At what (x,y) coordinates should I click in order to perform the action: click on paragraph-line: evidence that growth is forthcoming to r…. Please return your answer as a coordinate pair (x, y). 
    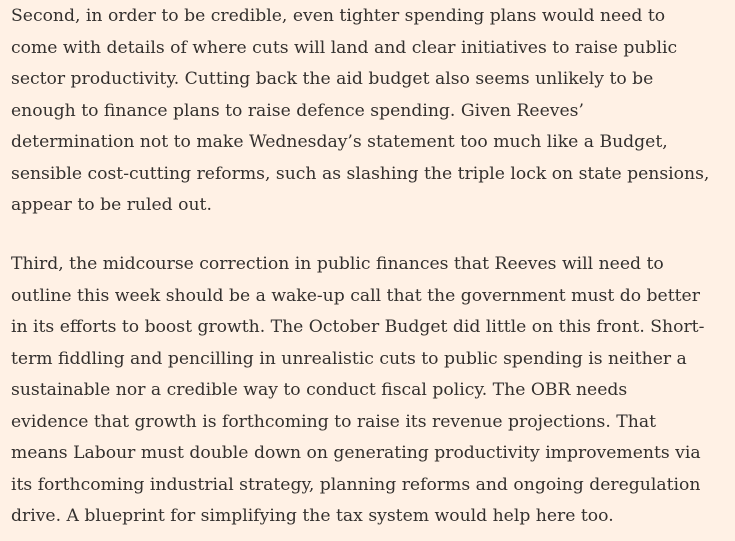
    Looking at the image, I should click on (333, 421).